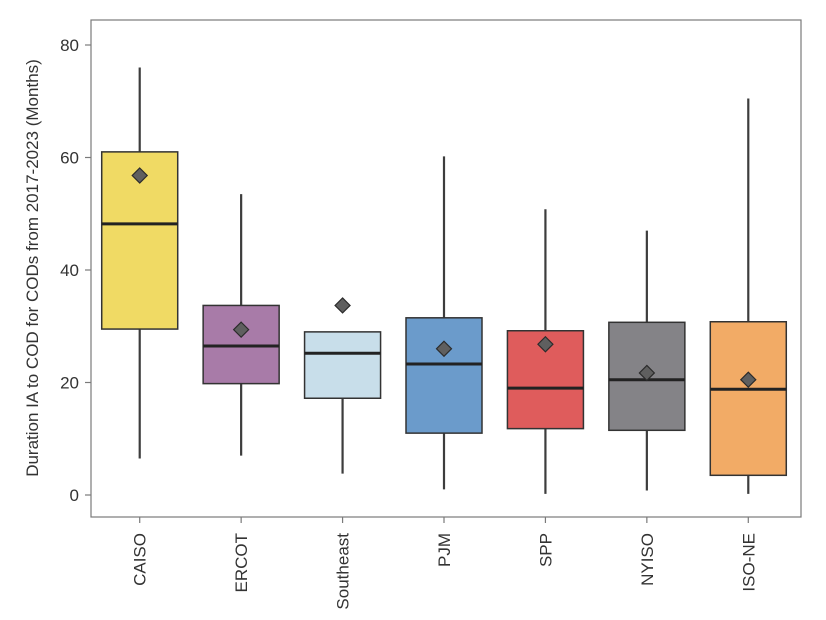 The height and width of the screenshot is (620, 826). Describe the element at coordinates (647, 559) in the screenshot. I see `x-tick-label: NYISO` at that location.